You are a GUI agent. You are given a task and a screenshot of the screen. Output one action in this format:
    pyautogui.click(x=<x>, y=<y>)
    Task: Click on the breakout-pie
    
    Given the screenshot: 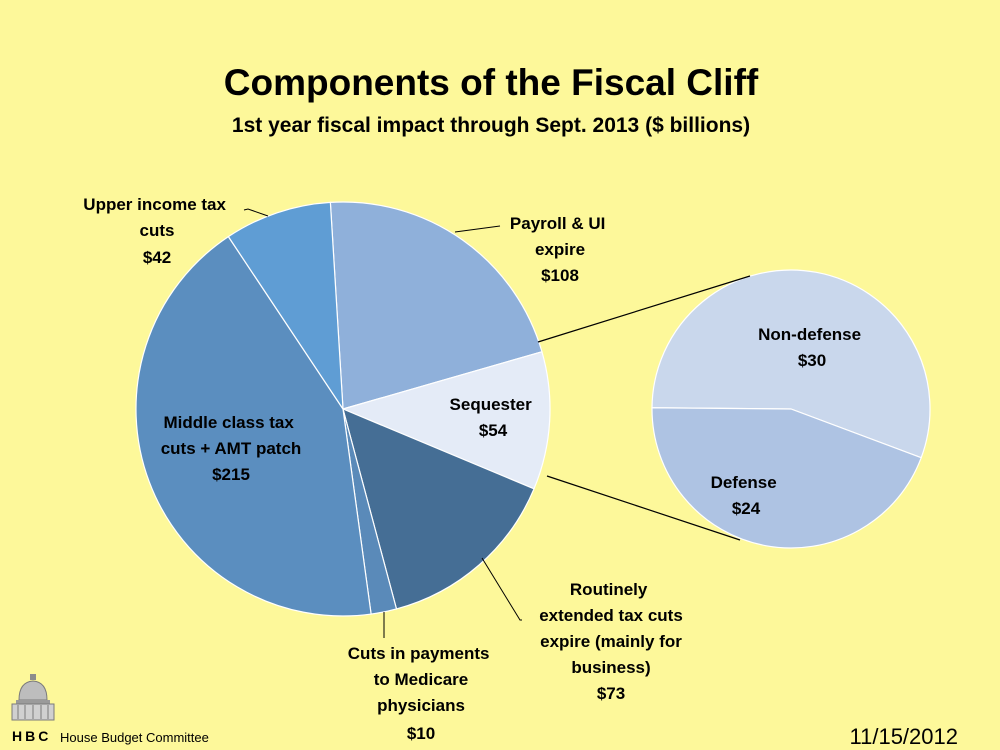 What is the action you would take?
    pyautogui.click(x=791, y=409)
    